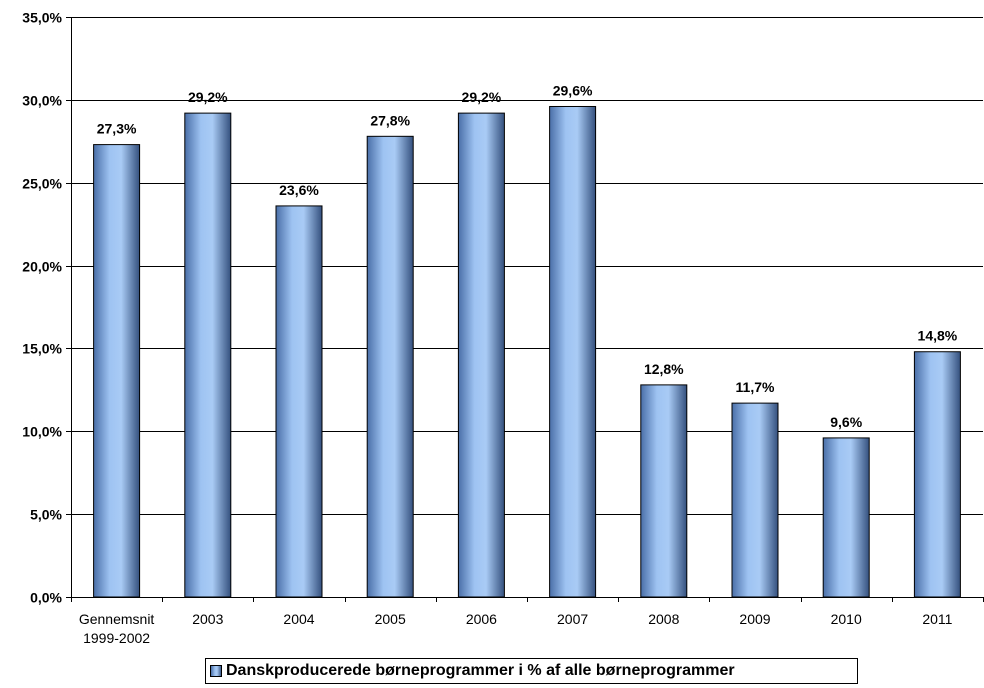 The height and width of the screenshot is (688, 984). I want to click on data-label: 9,6%, so click(846, 422).